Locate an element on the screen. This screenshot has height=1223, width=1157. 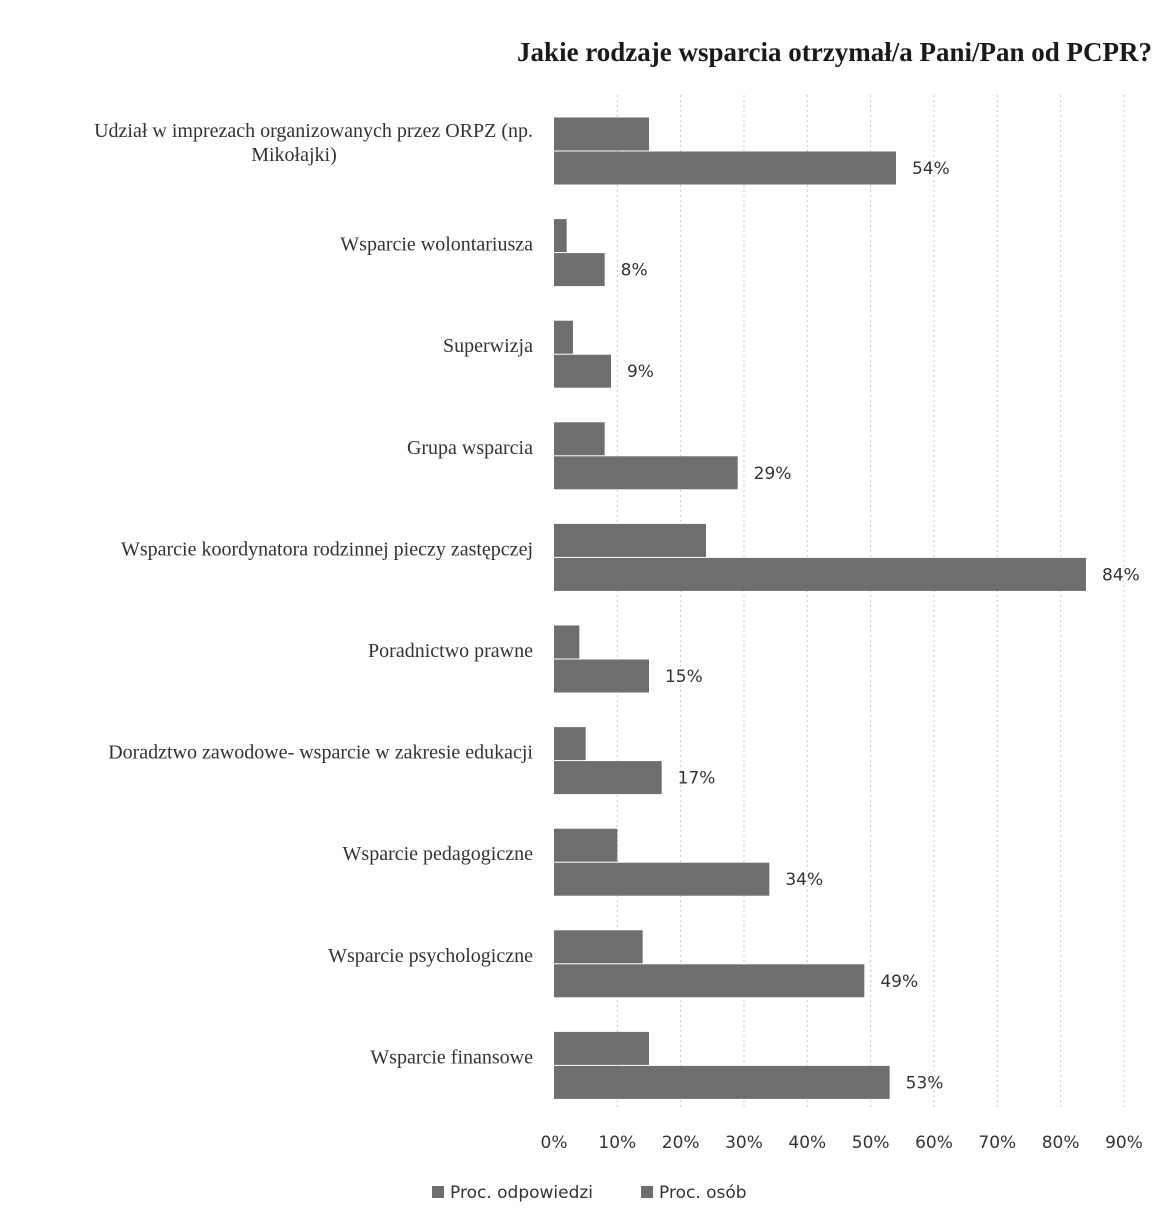
x-tick-label: 70% is located at coordinates (997, 1143).